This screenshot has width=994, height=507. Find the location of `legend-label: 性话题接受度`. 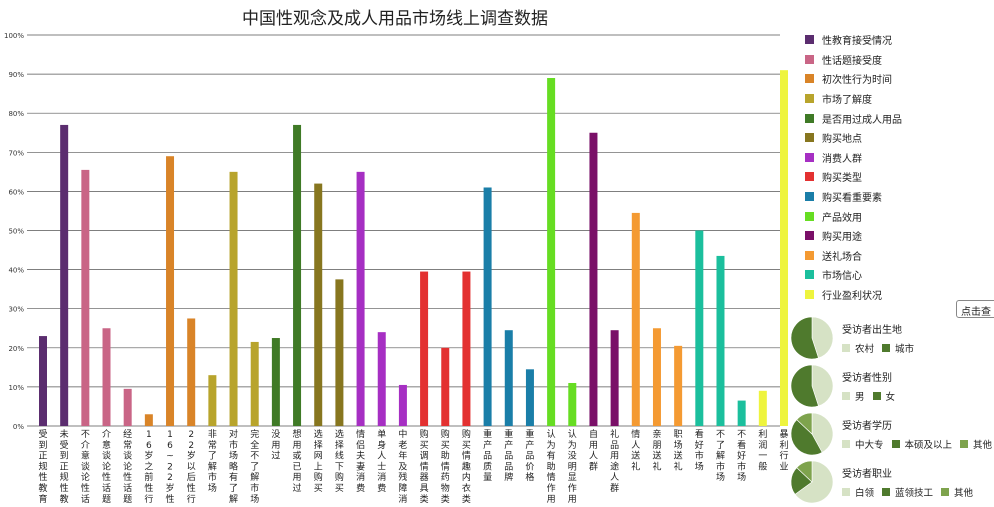

legend-label: 性话题接受度 is located at coordinates (852, 61).